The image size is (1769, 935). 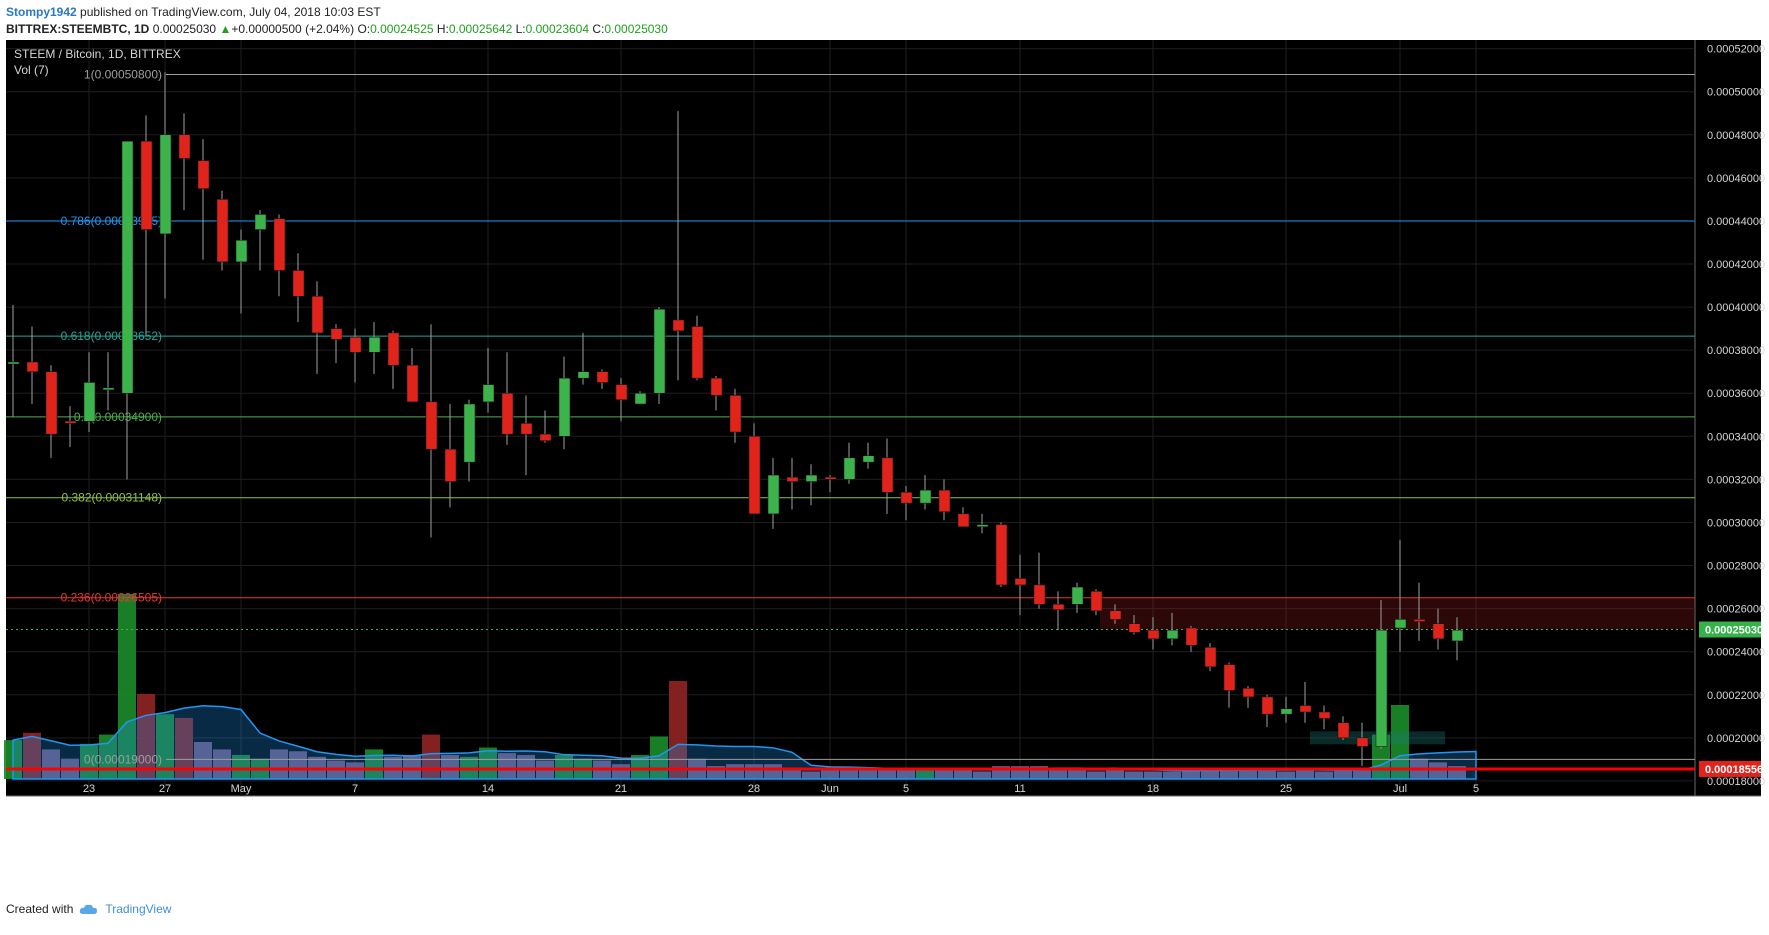 I want to click on support-tag: 0.00018556, so click(x=1734, y=770).